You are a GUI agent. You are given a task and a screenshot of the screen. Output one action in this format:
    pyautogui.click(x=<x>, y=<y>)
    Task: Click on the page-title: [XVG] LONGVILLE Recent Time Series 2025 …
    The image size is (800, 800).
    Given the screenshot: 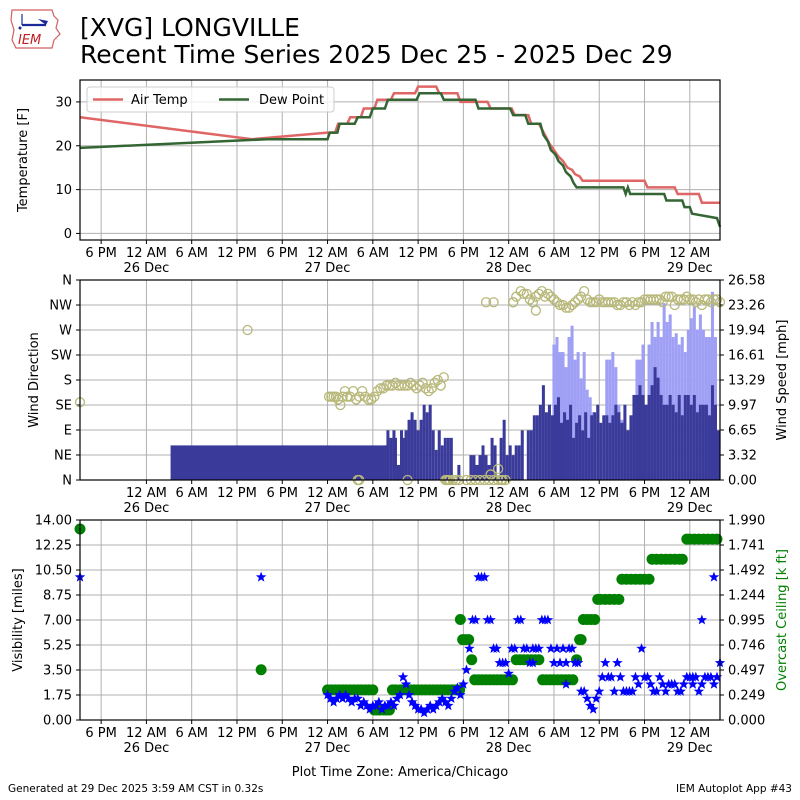 What is the action you would take?
    pyautogui.click(x=376, y=41)
    